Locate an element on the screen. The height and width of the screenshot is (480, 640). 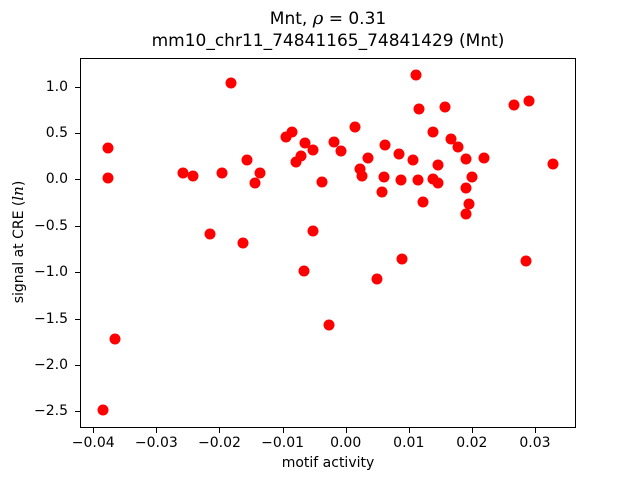
x-tick-label: −0.01 is located at coordinates (283, 443).